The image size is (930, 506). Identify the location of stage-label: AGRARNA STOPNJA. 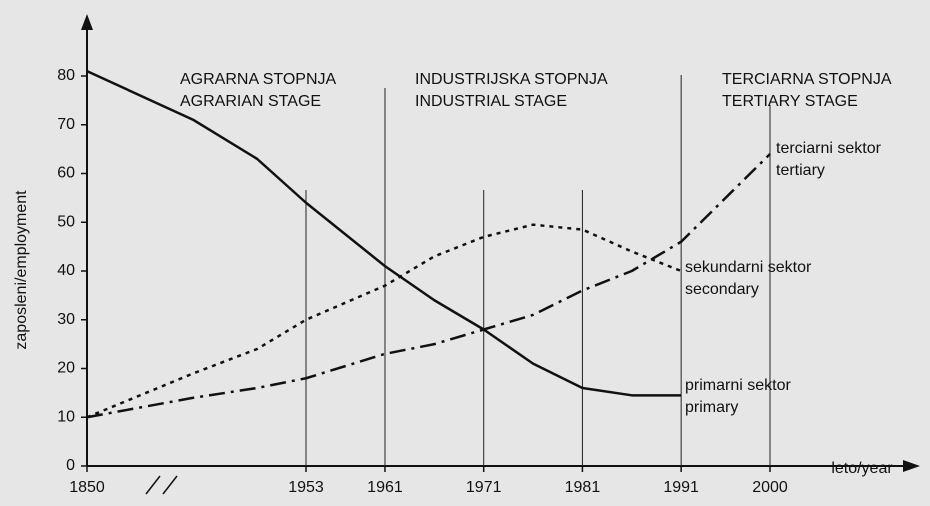
(258, 79).